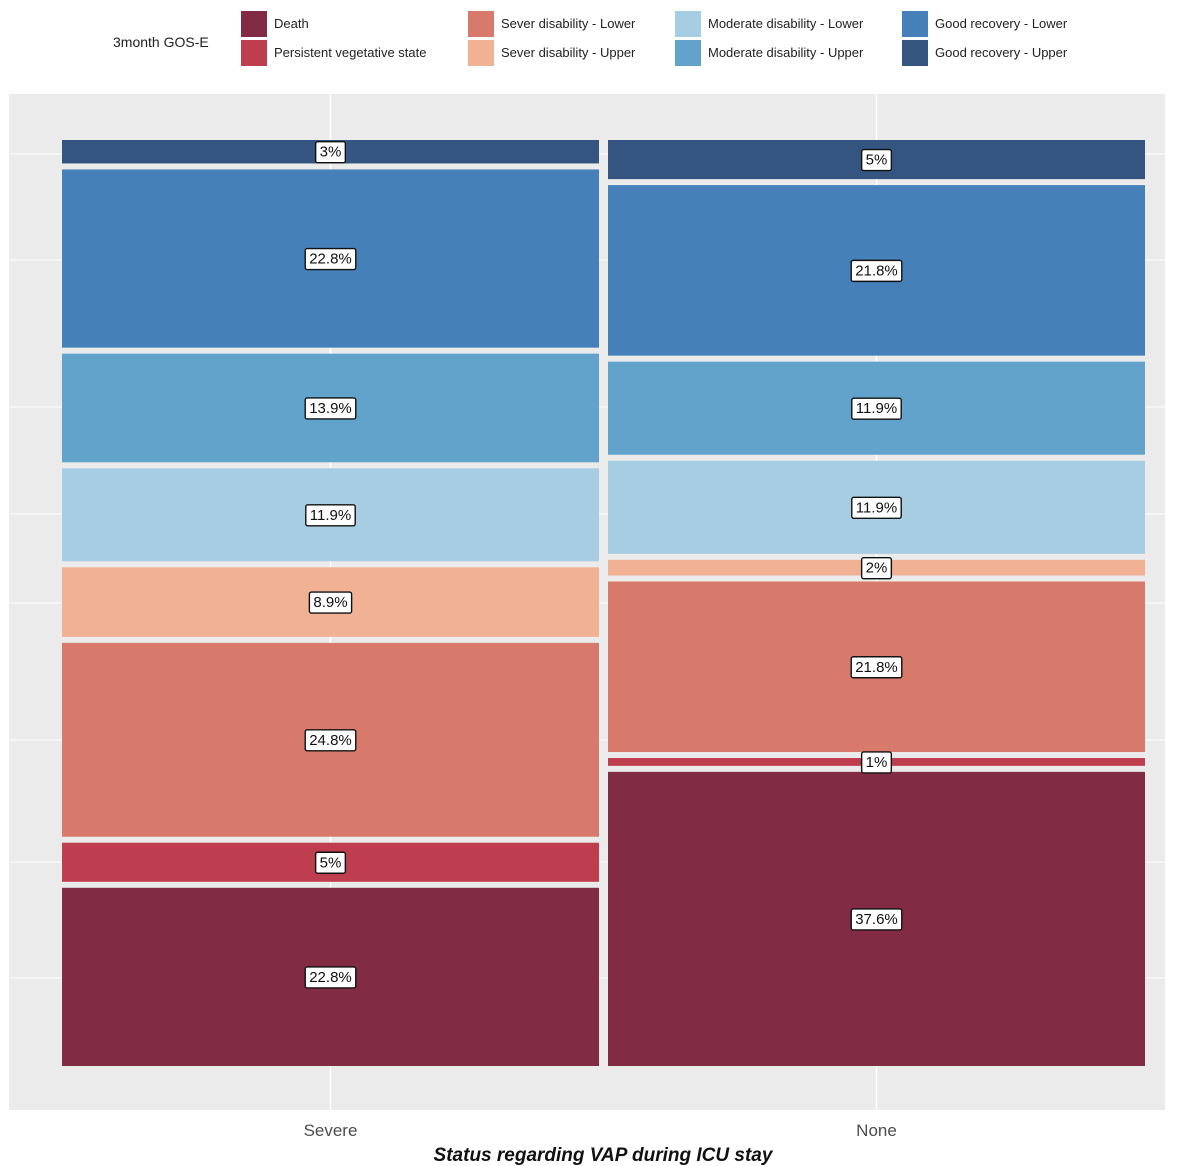 This screenshot has height=1166, width=1192. I want to click on legend-title: 3month GOS-E, so click(161, 42).